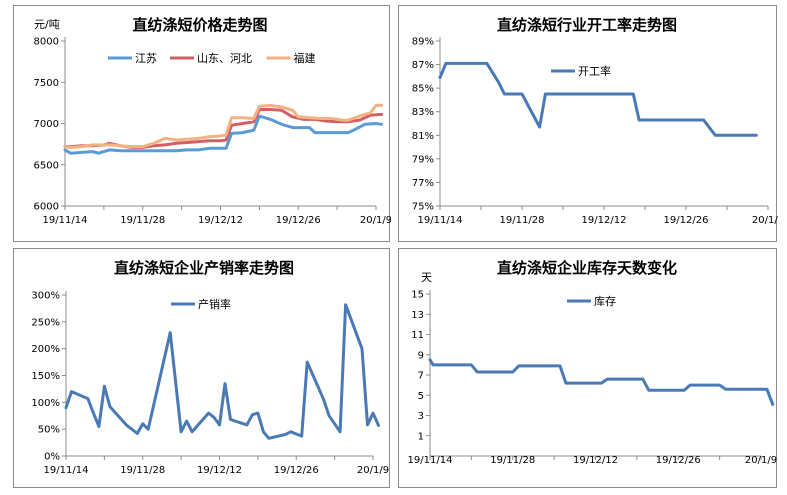 The height and width of the screenshot is (495, 787). What do you see at coordinates (421, 416) in the screenshot?
I see `y-tick-label: 3` at bounding box center [421, 416].